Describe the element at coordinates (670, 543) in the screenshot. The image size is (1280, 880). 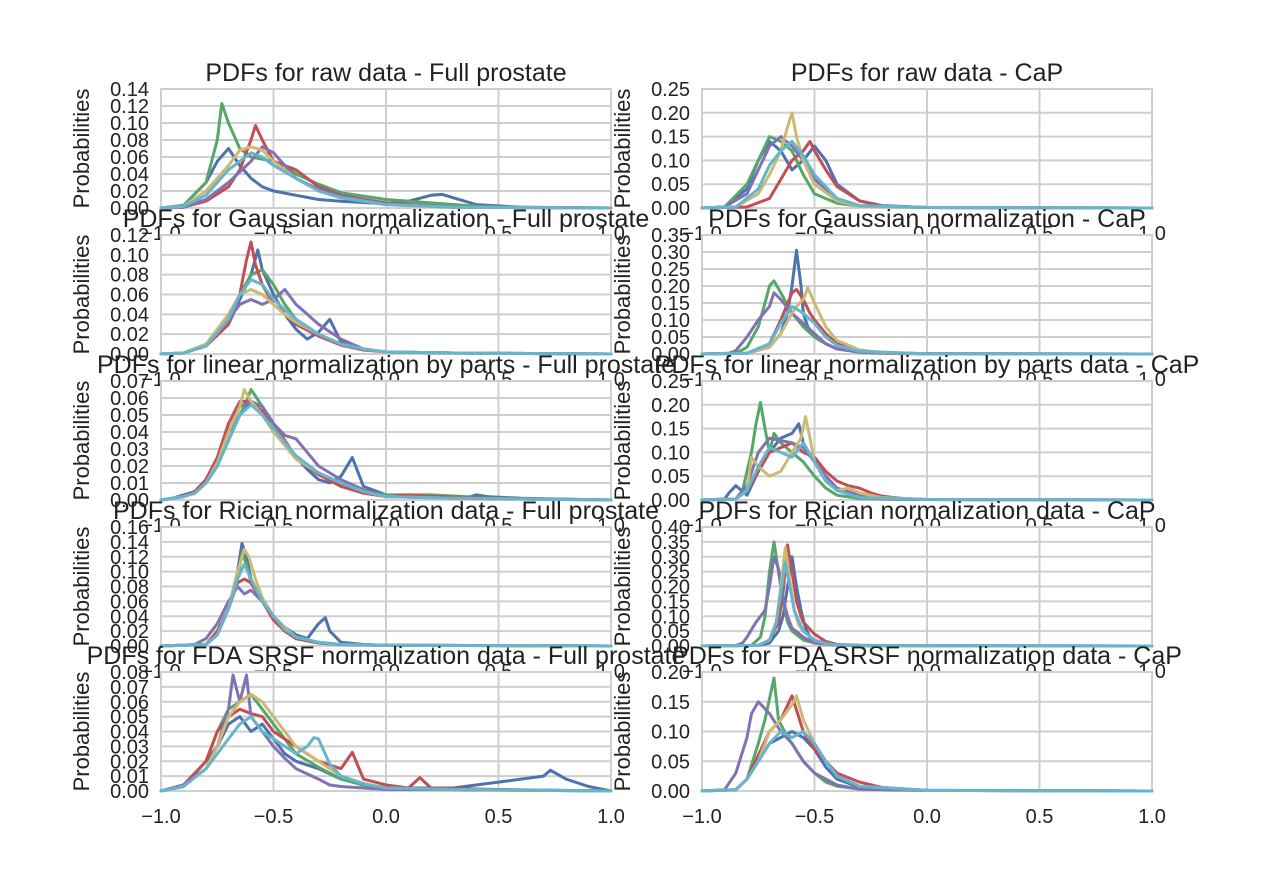
I see `y-tick-label: 0.35` at that location.